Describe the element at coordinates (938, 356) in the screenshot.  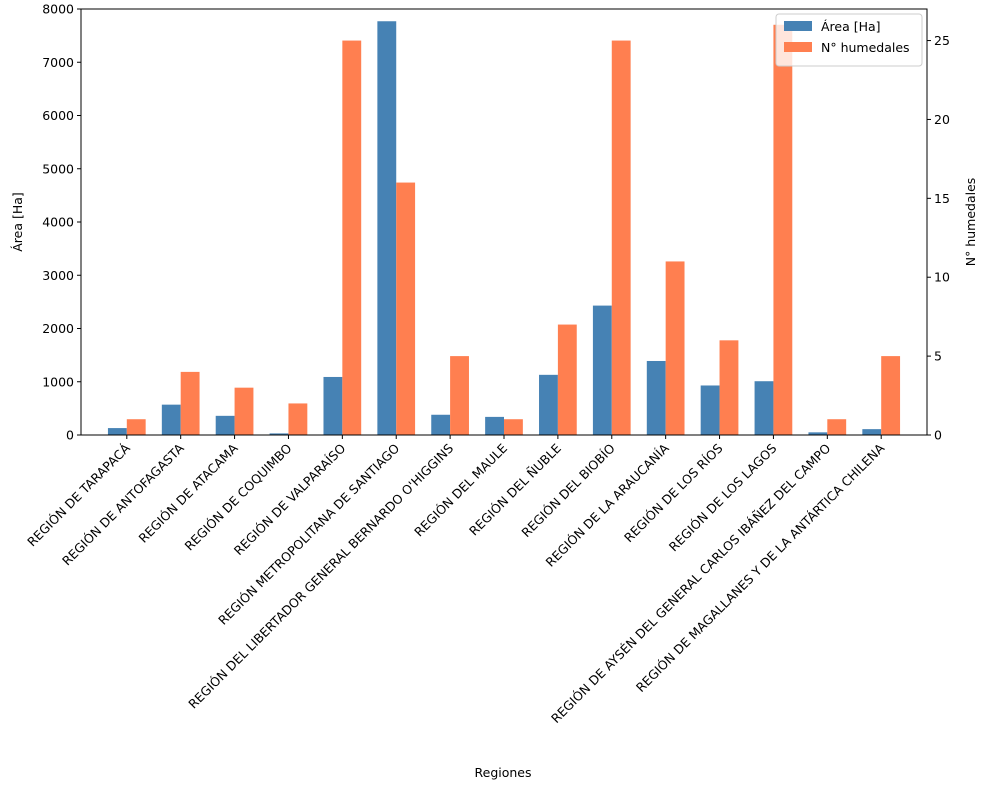
I see `y-right-tick-label-1: 5` at that location.